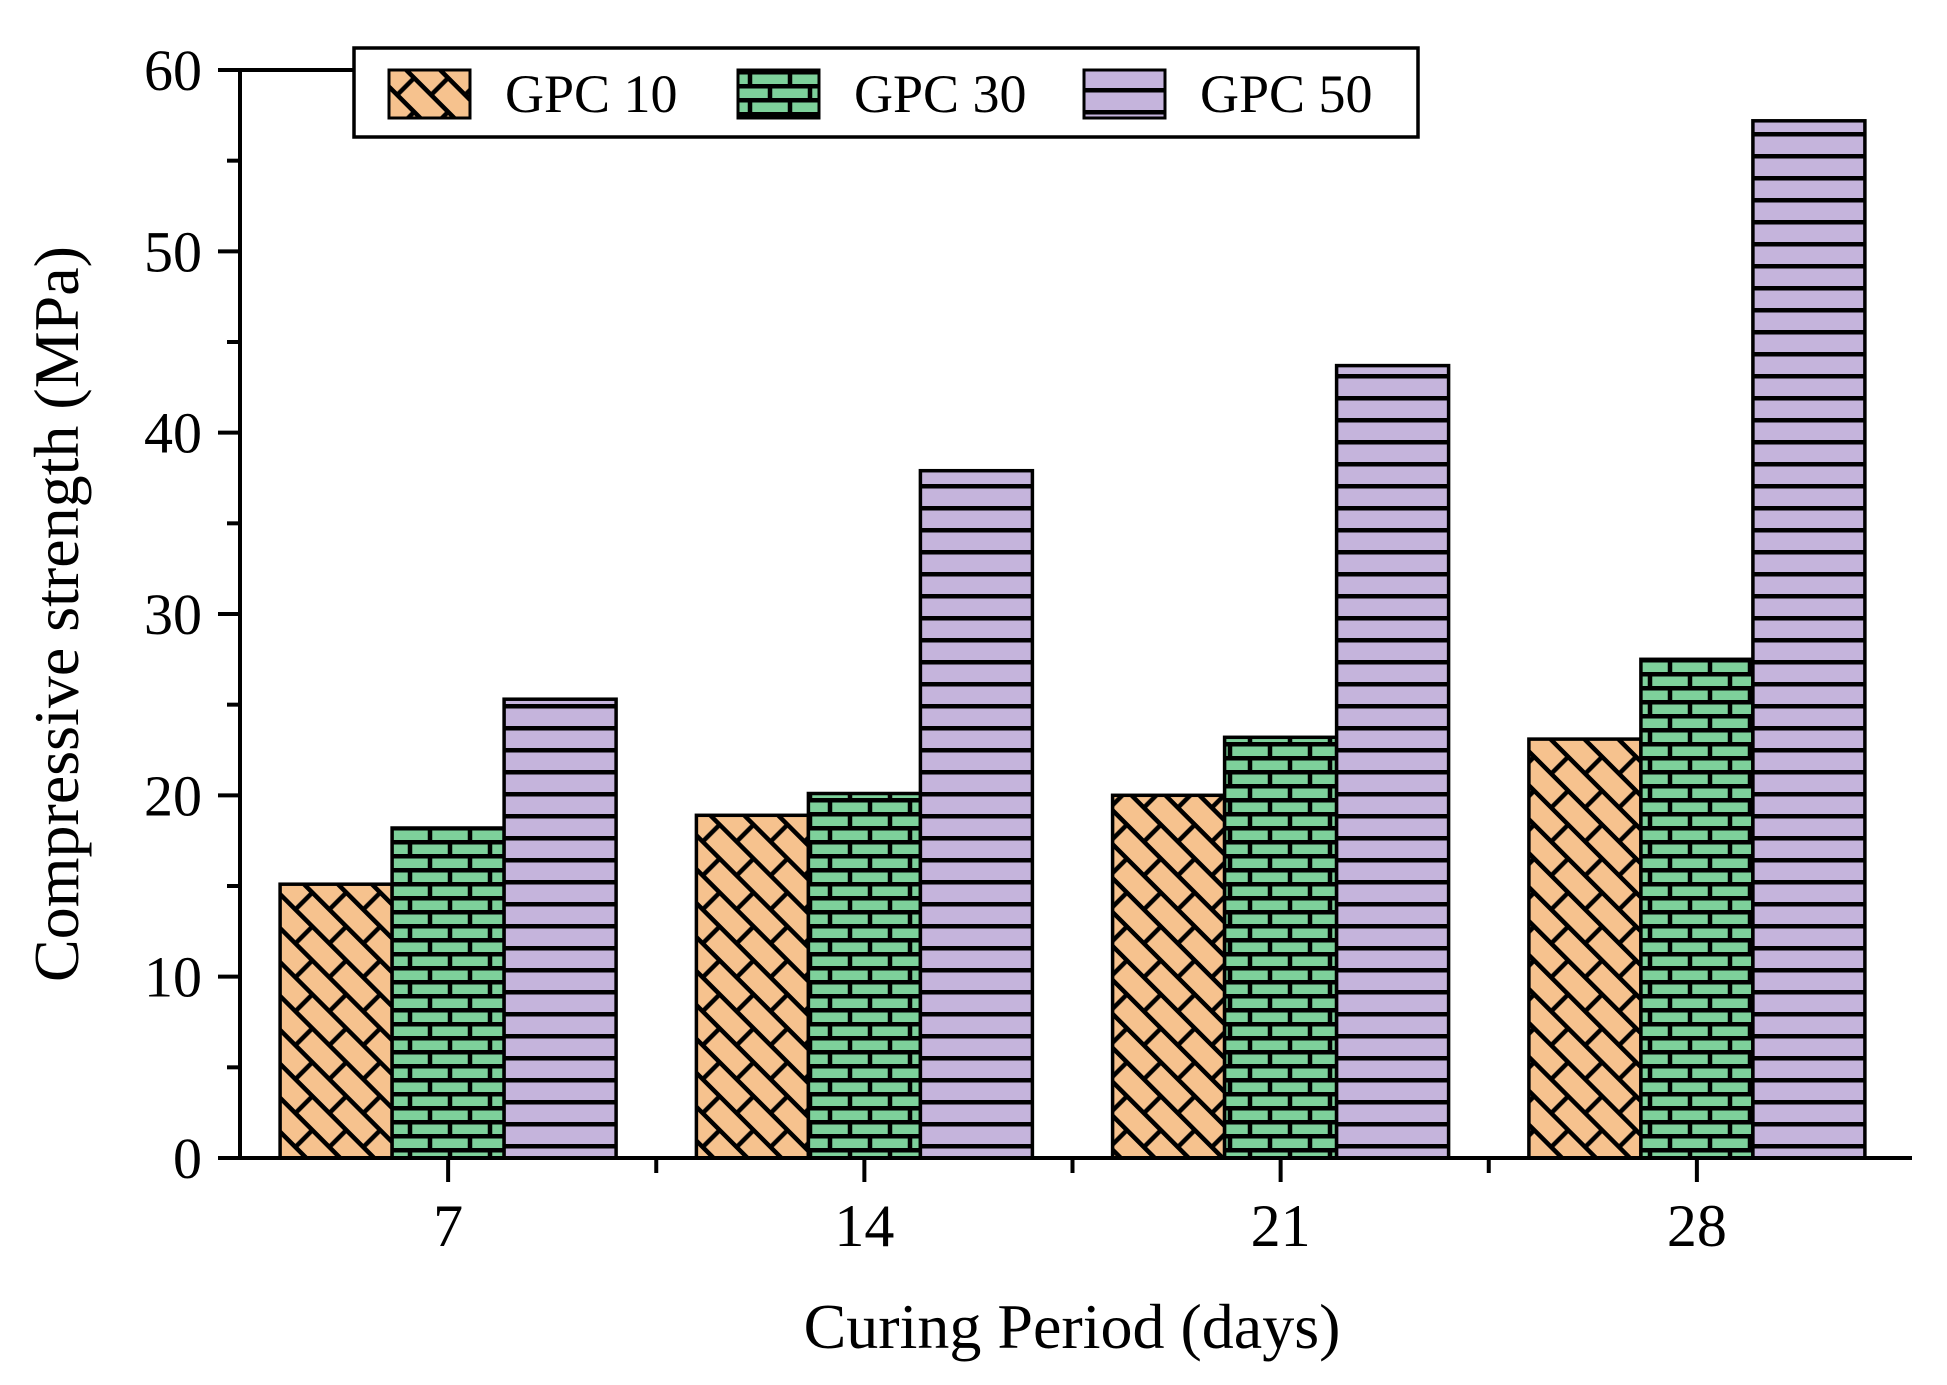 The image size is (1947, 1385). What do you see at coordinates (173, 433) in the screenshot?
I see `y-tick-label: 40` at bounding box center [173, 433].